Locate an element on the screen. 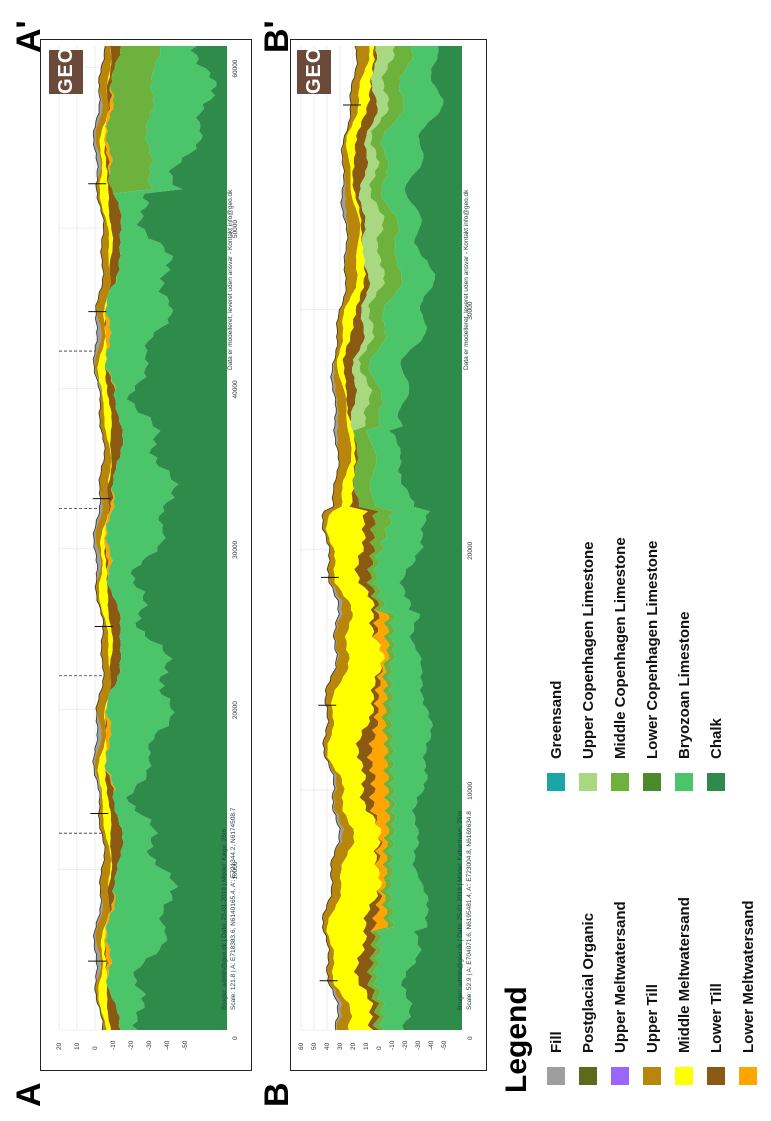 This screenshot has width=771, height=1121. legend-label: Postglacial Organic is located at coordinates (588, 982).